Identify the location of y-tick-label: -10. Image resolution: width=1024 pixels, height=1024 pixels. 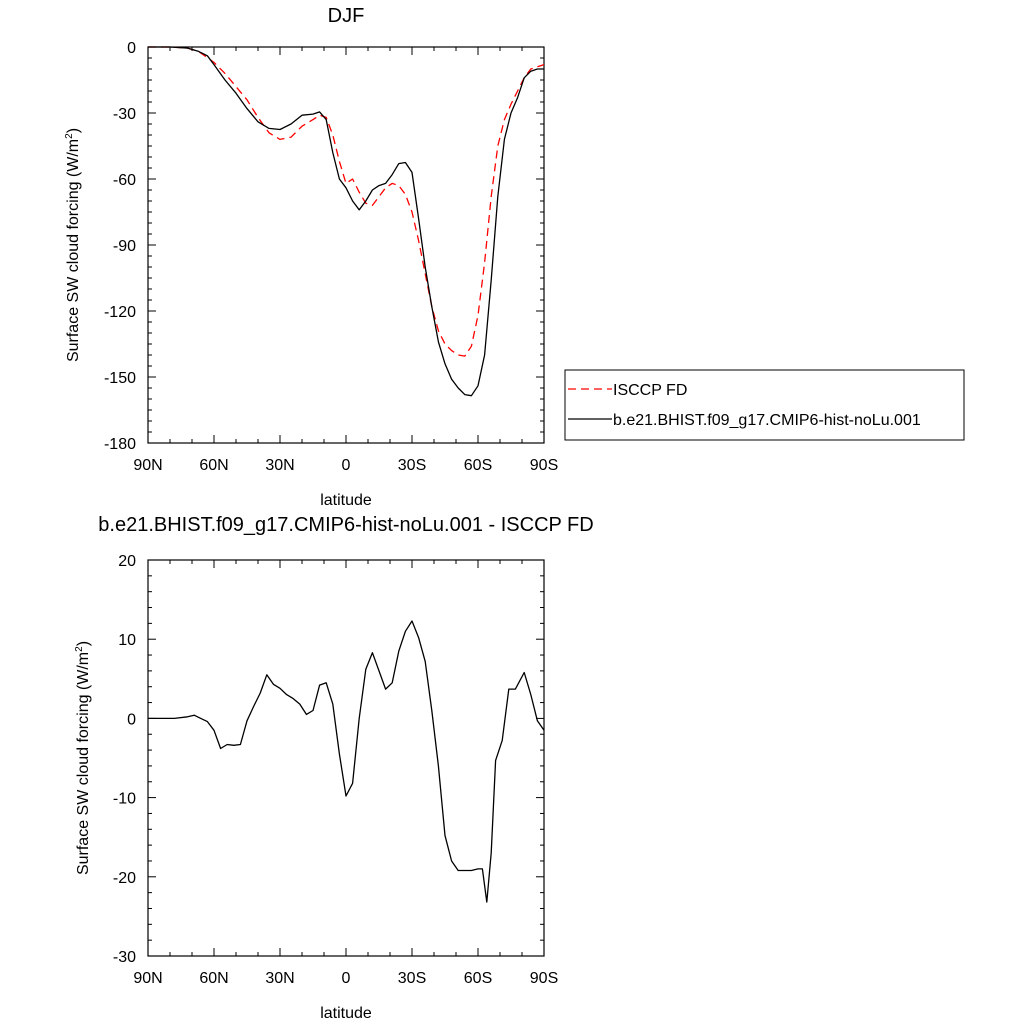
(124, 799).